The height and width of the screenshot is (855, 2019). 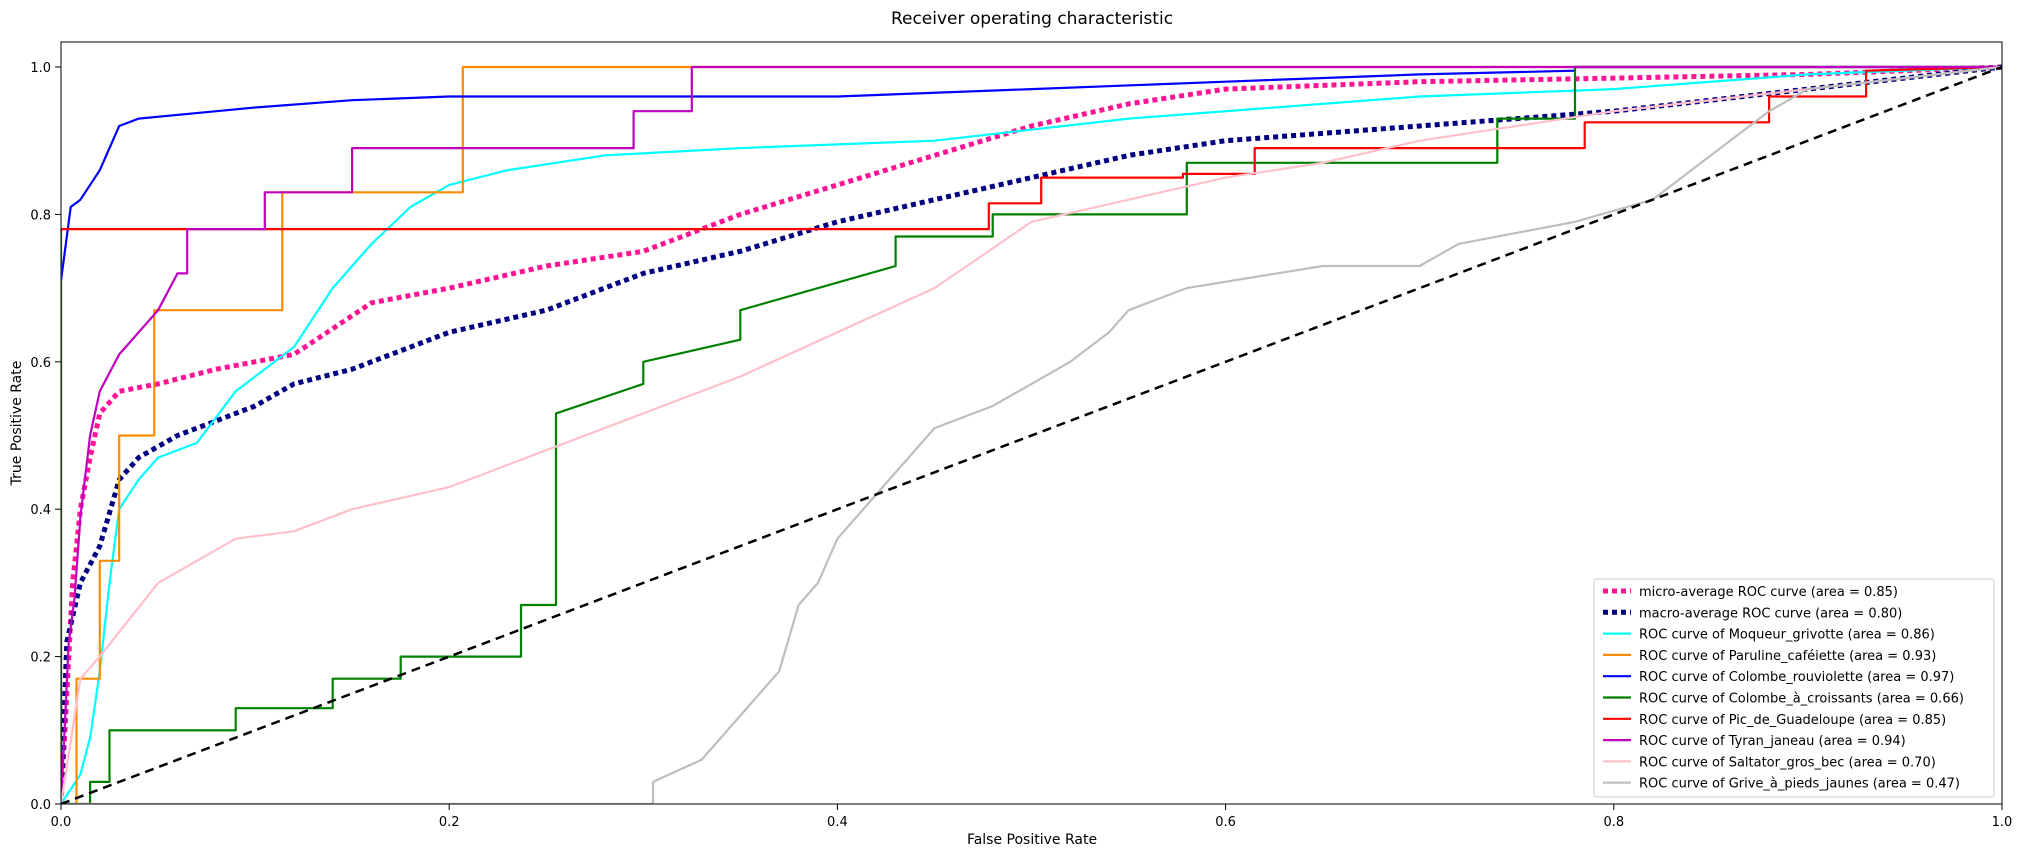 I want to click on x-tick-label: 0.6, so click(x=1225, y=822).